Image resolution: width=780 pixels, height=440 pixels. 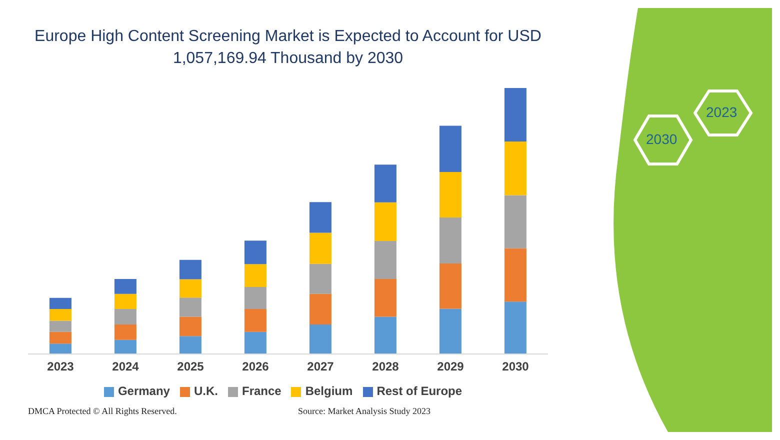 I want to click on x-tick-label: 2026, so click(x=256, y=367).